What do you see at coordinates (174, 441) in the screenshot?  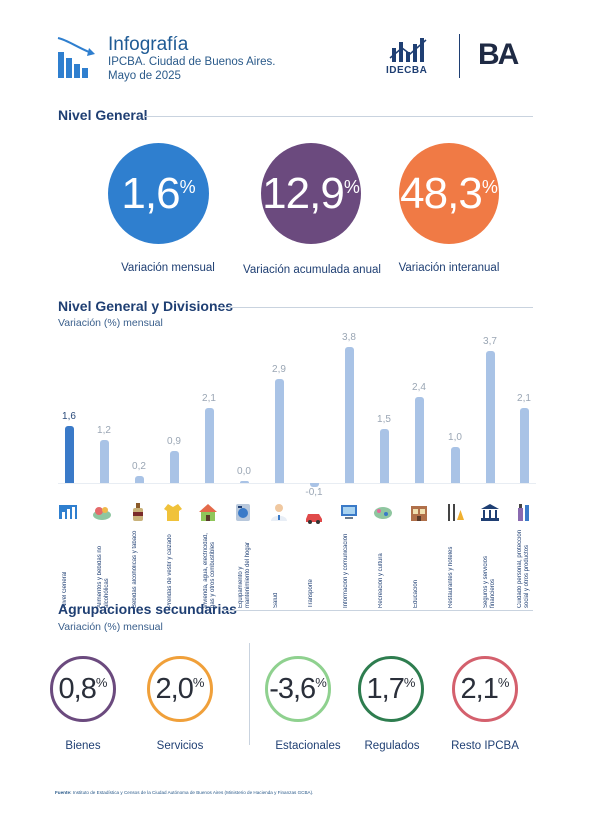 I see `bar-value-label-3: 0,9` at bounding box center [174, 441].